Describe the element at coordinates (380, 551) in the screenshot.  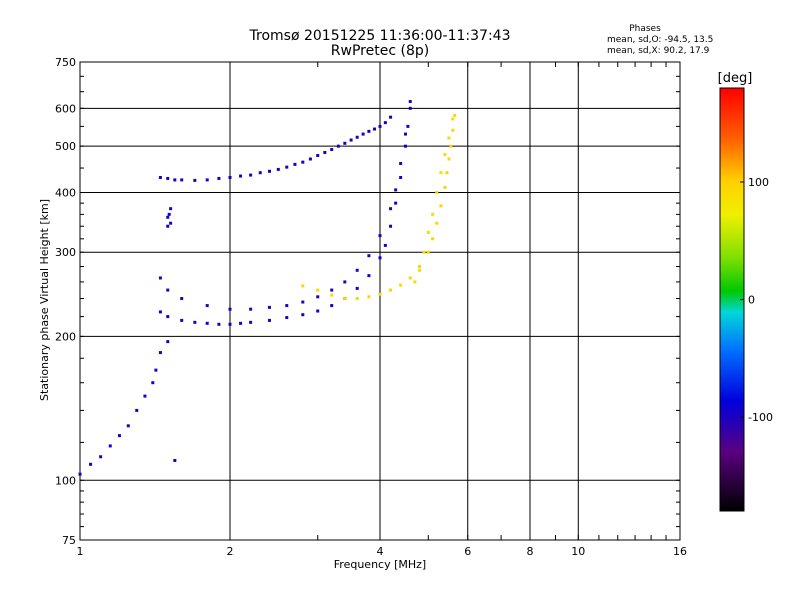
I see `x-tick-label: 4` at that location.